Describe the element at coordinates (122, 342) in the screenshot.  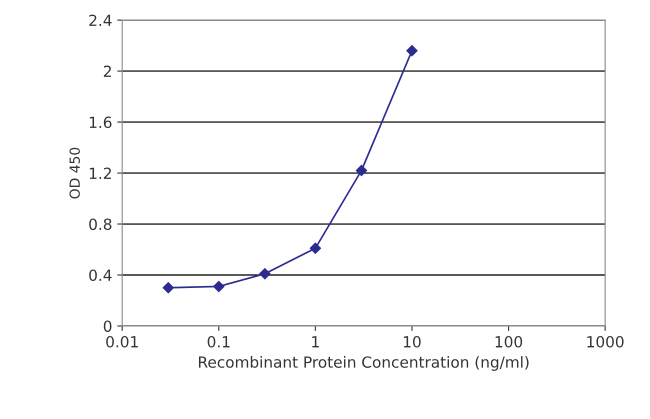
I see `x-tick-label: 0.01` at that location.